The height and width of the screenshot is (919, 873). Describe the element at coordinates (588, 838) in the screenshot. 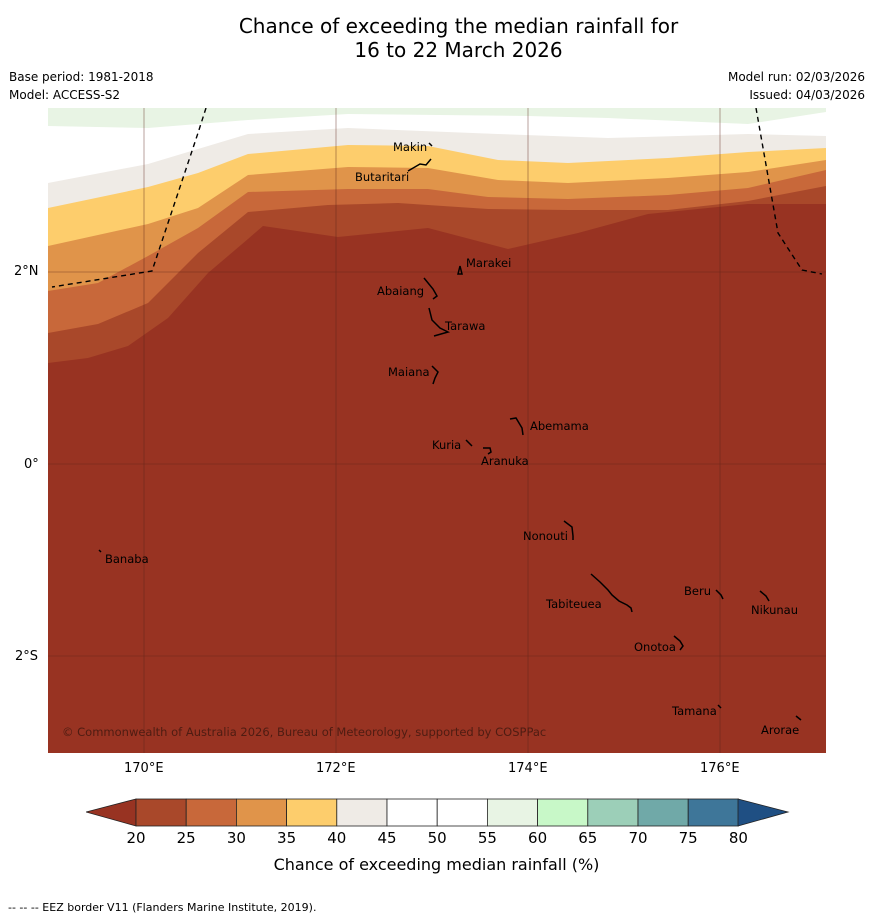

I see `colorbar-tick-label: 65` at that location.